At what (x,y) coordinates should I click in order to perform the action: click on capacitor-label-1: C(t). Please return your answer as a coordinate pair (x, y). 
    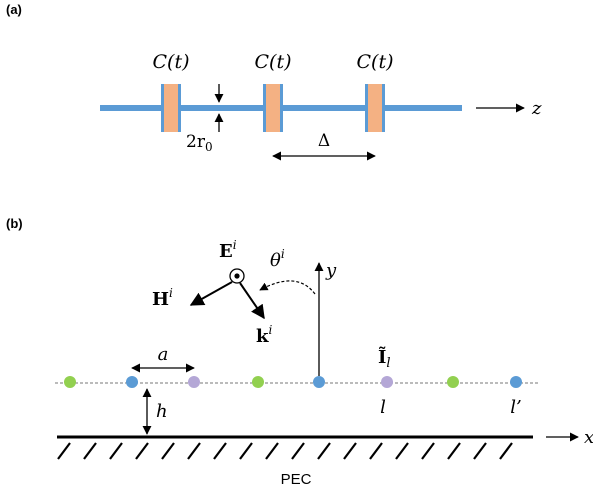
    Looking at the image, I should click on (171, 62).